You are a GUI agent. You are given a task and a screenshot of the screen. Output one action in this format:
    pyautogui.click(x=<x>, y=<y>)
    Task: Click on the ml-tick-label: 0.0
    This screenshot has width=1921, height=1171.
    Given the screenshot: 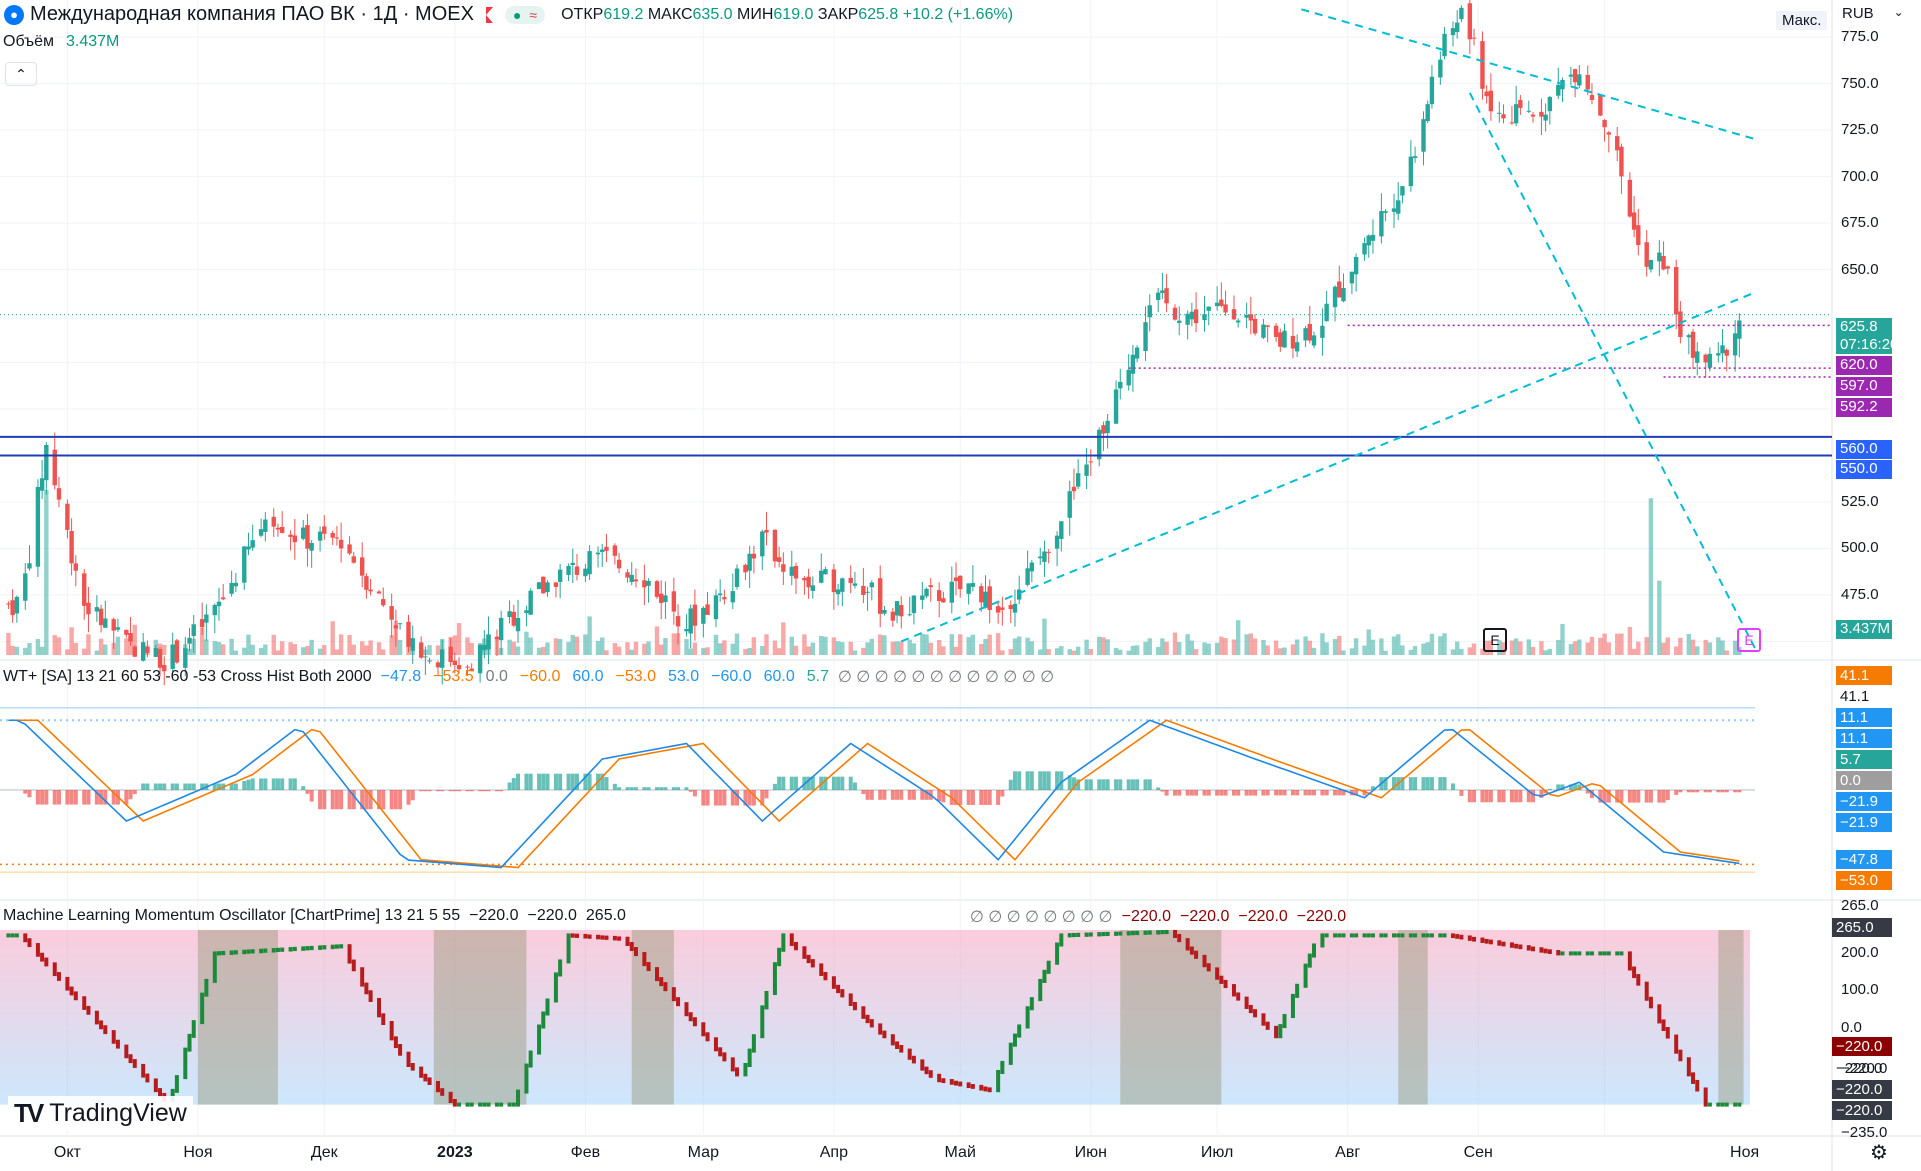 What is the action you would take?
    pyautogui.click(x=1851, y=1027)
    